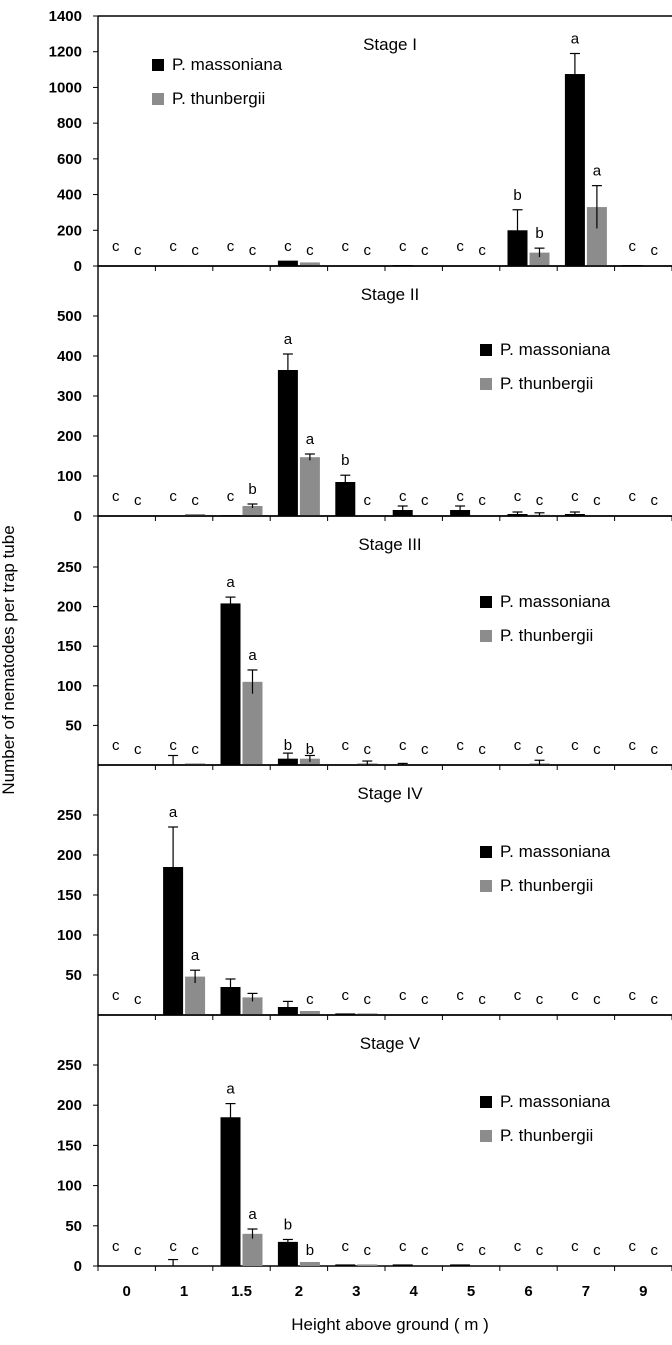 The image size is (672, 1345). I want to click on y-tick-label: 300, so click(69, 396).